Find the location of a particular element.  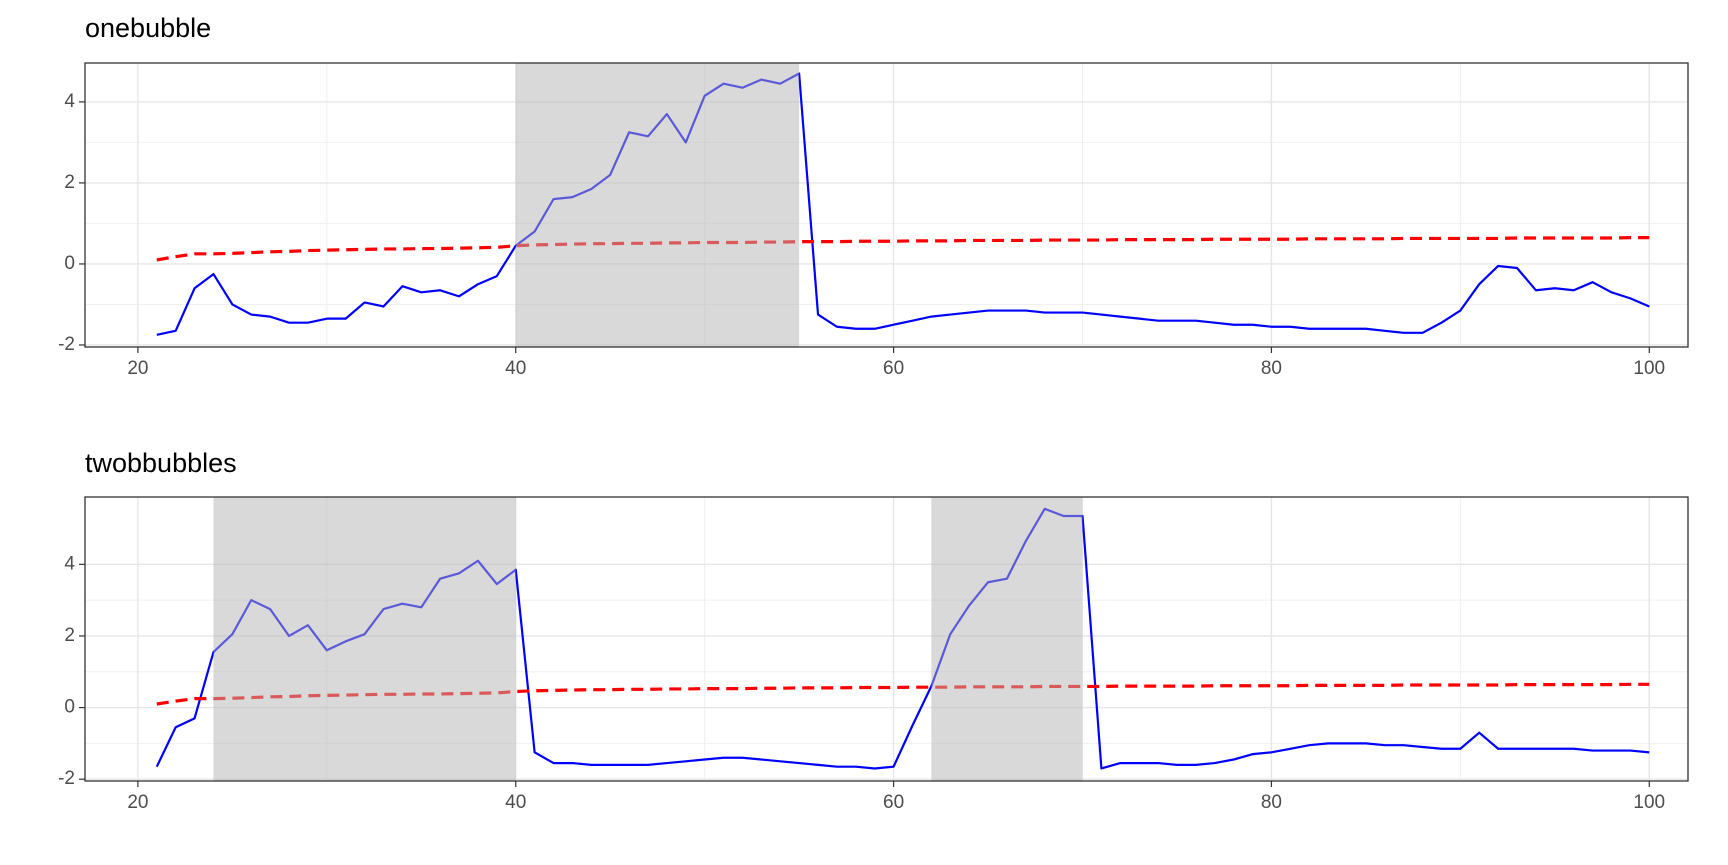

critical-value-line is located at coordinates (903, 249).